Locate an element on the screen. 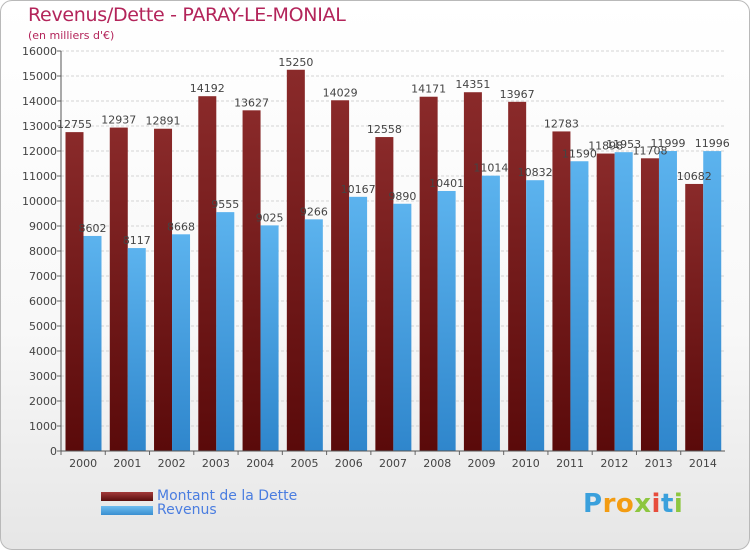  x-tick-label: 2010 is located at coordinates (526, 463).